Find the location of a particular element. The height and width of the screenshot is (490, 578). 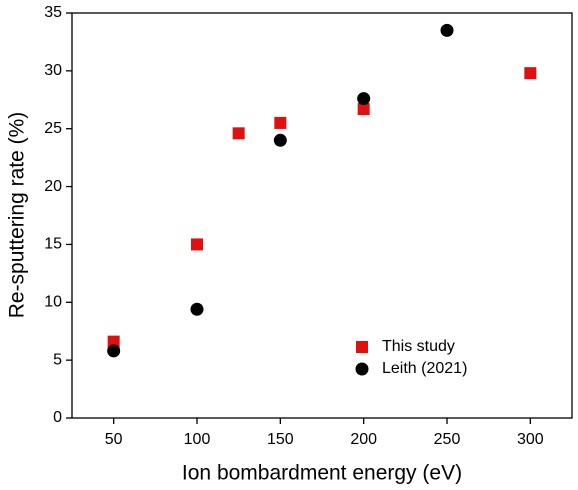

x-tick-label: 50 is located at coordinates (114, 439).